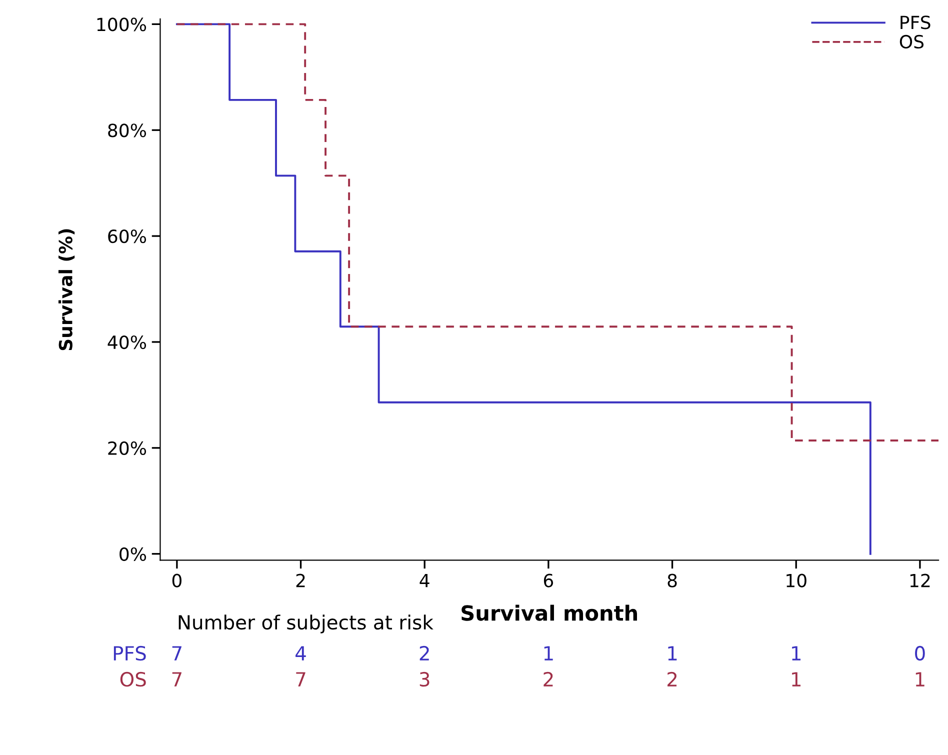  I want to click on text: OS, so click(133, 679).